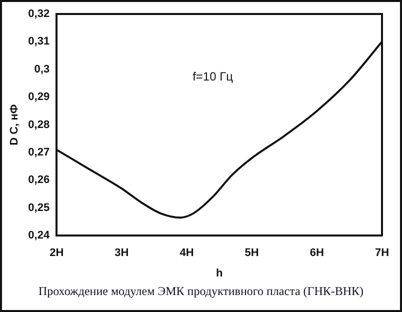  I want to click on x-tick-label: 2H, so click(57, 253).